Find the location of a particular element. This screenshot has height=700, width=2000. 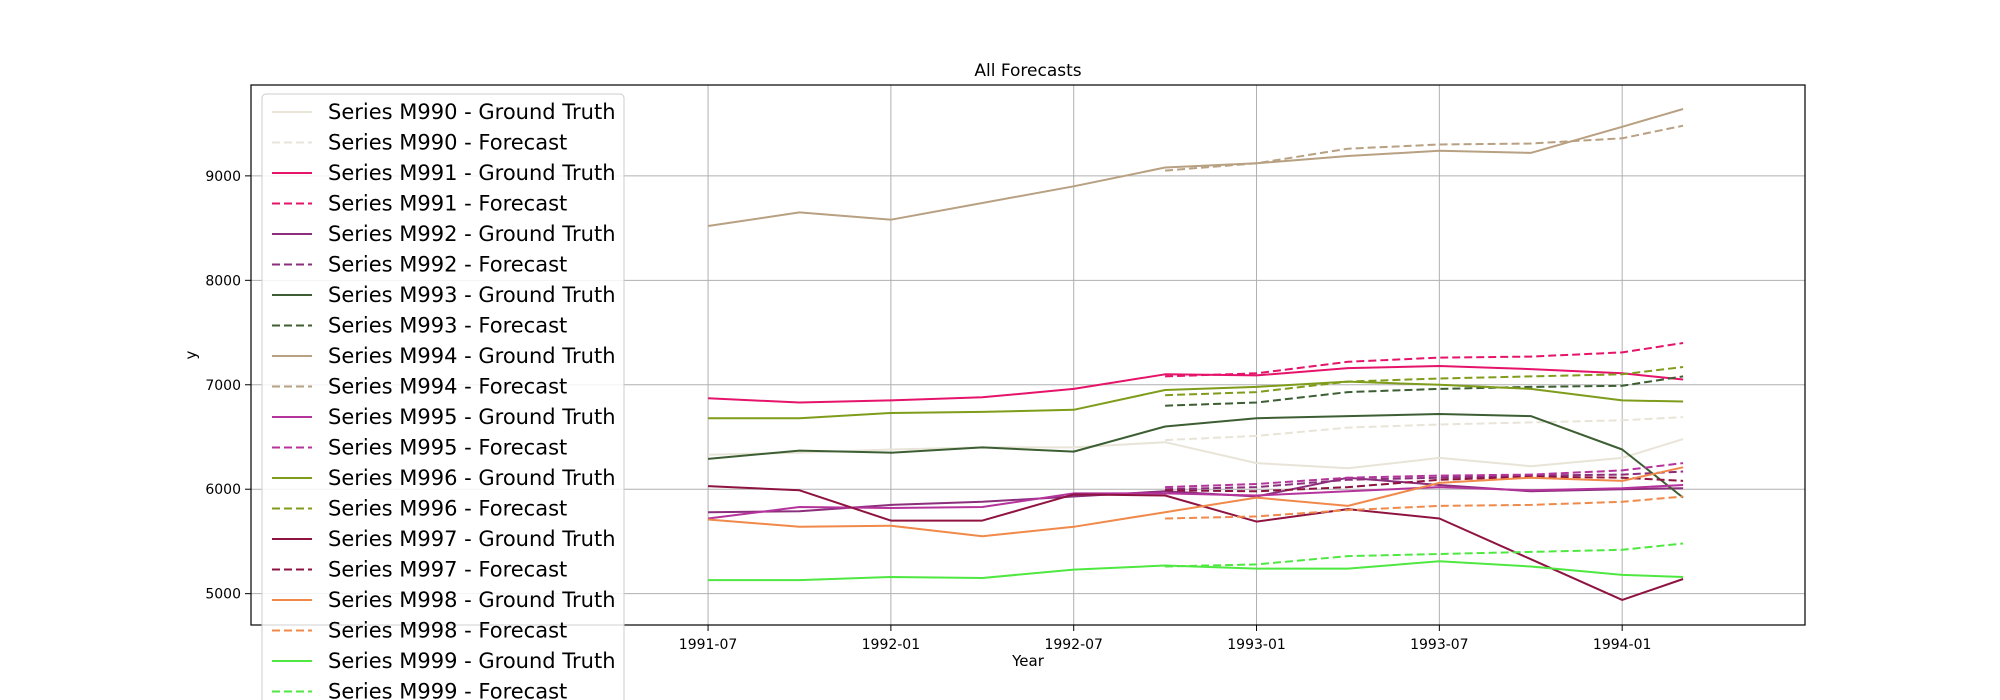

legend-label: Series M991 - Ground Truth is located at coordinates (472, 173).